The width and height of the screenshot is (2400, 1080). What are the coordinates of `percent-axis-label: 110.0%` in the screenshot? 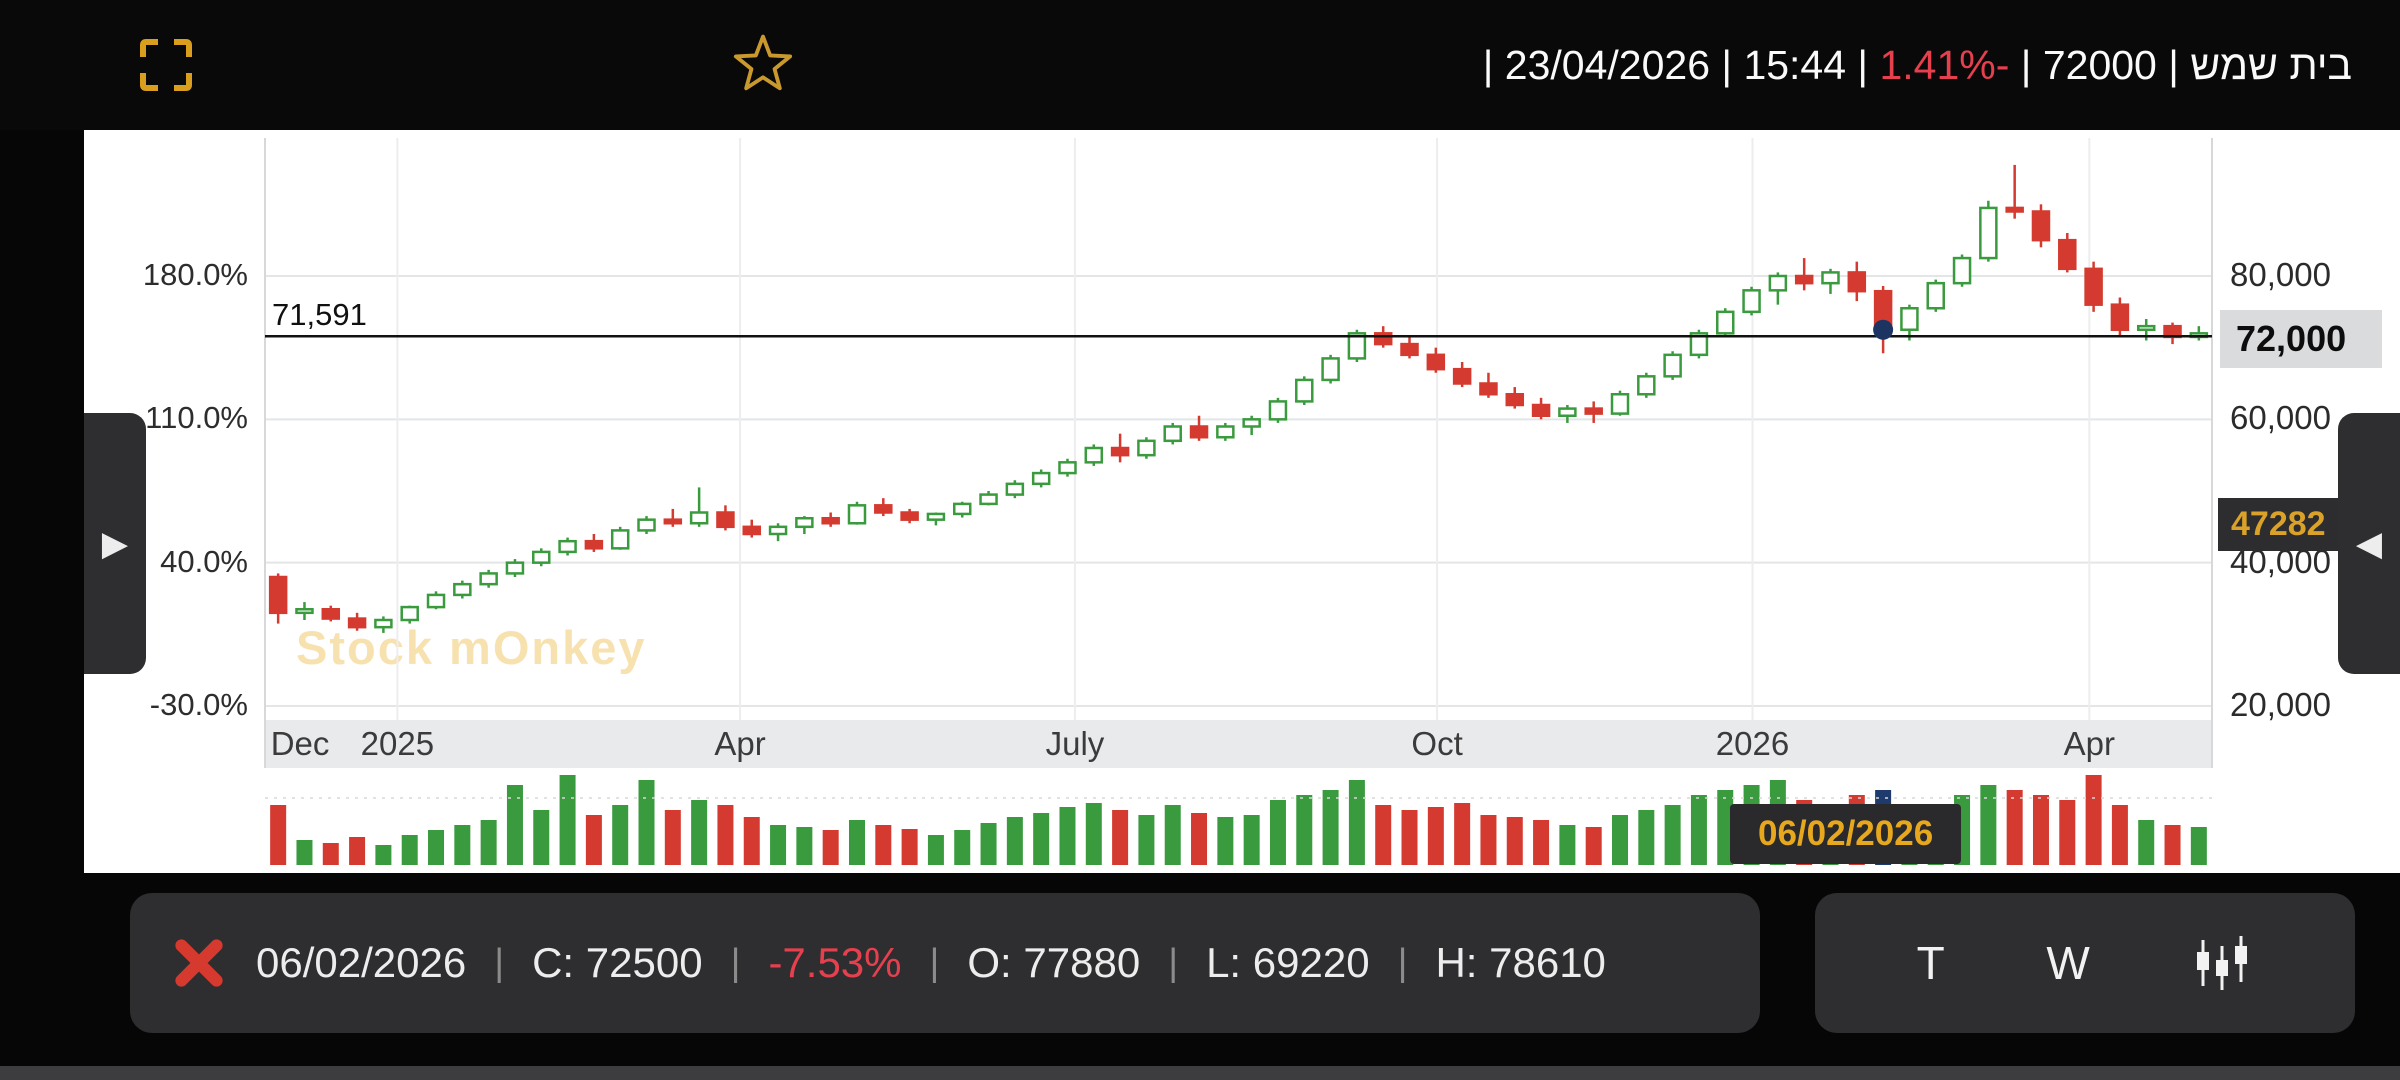 It's located at (196, 418).